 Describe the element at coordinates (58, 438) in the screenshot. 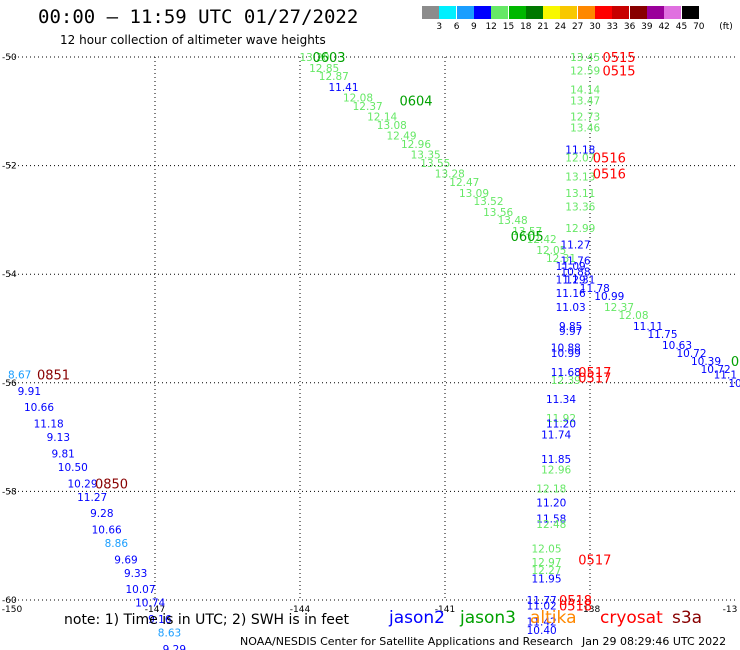

I see `wave-height-label: 9.13` at that location.